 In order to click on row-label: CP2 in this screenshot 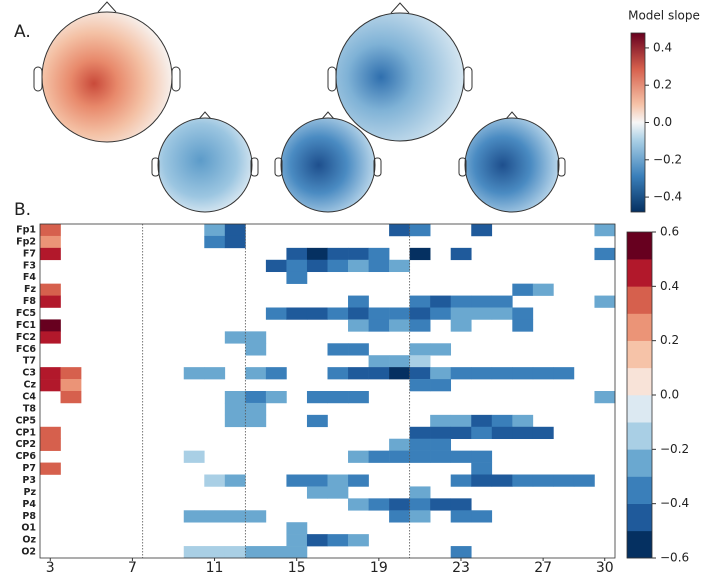, I will do `click(25, 444)`.